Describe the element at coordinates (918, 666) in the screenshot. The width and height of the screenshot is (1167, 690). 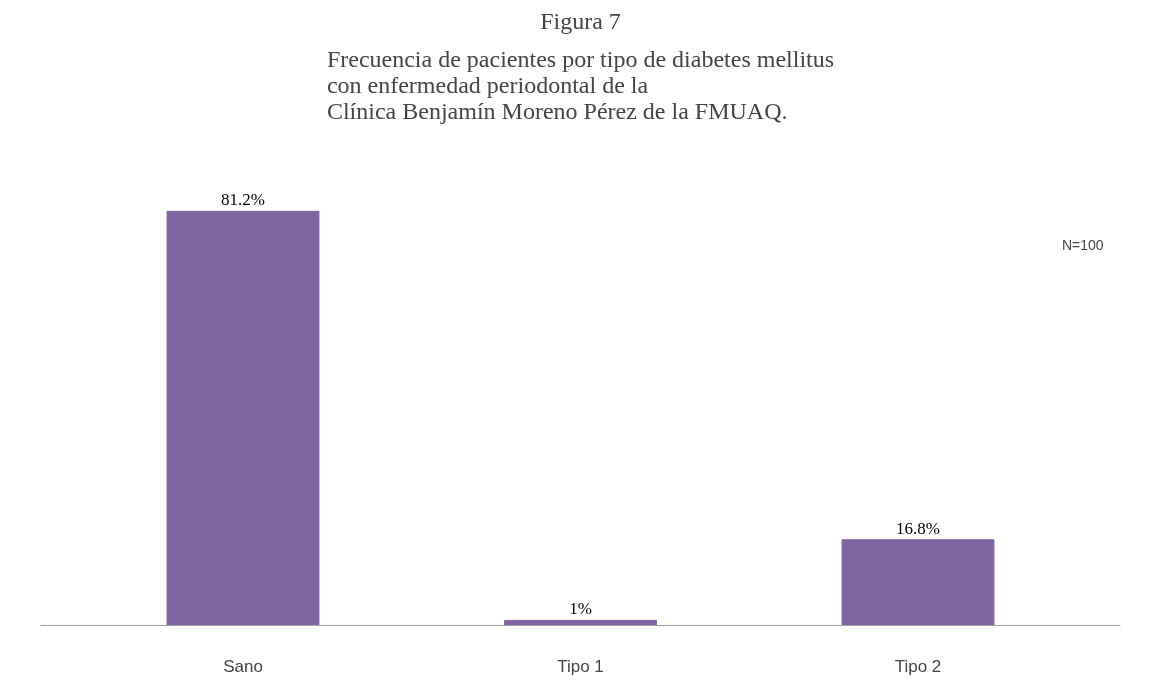
I see `x-tick-label: Tipo 2` at that location.